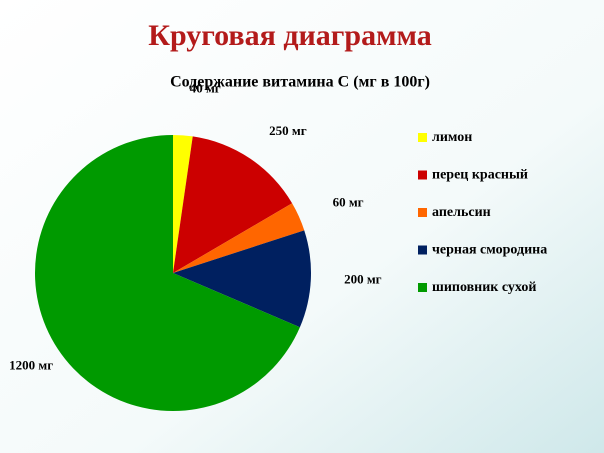 The height and width of the screenshot is (453, 604). What do you see at coordinates (461, 212) in the screenshot?
I see `legend-label: апельсин` at bounding box center [461, 212].